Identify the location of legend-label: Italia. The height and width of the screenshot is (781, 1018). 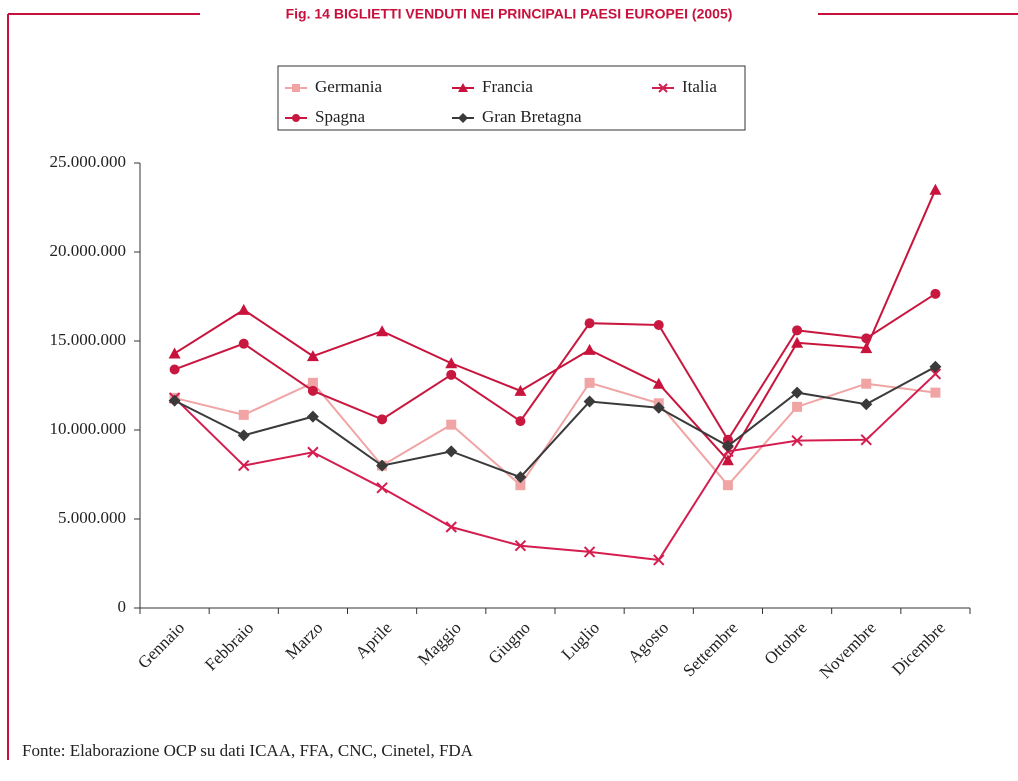
(699, 86).